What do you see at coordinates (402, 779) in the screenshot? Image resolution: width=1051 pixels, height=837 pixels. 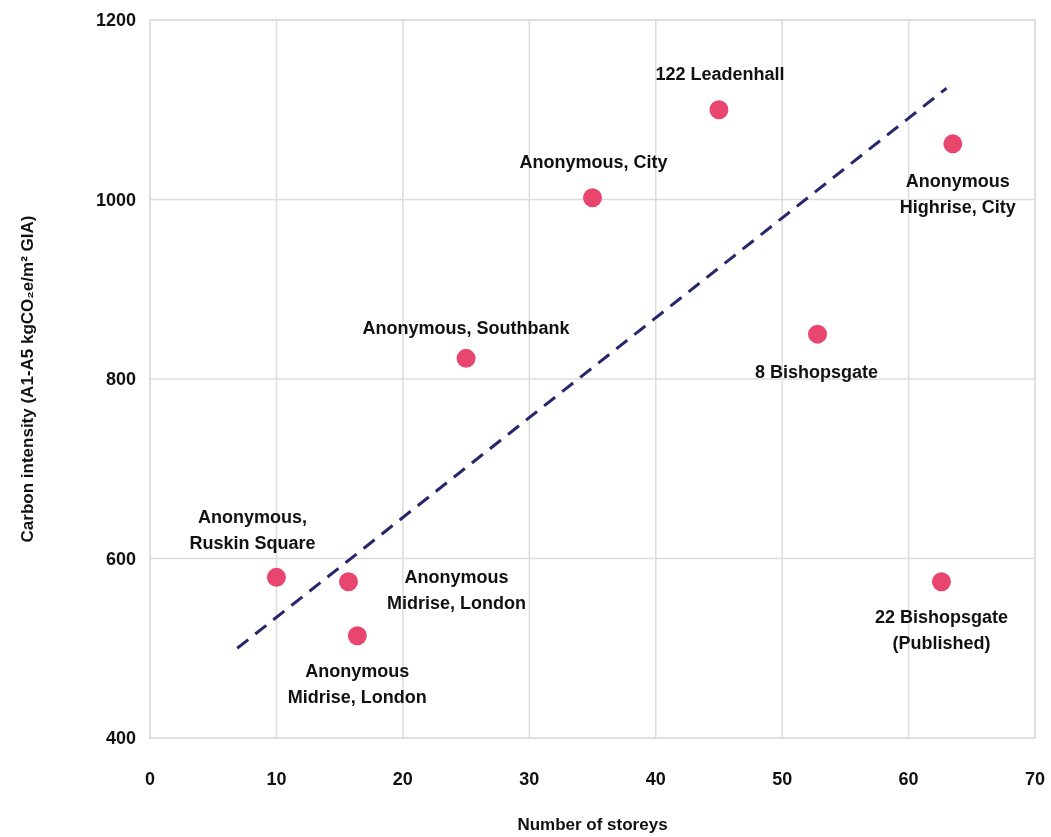 I see `x-tick-label: 20` at bounding box center [402, 779].